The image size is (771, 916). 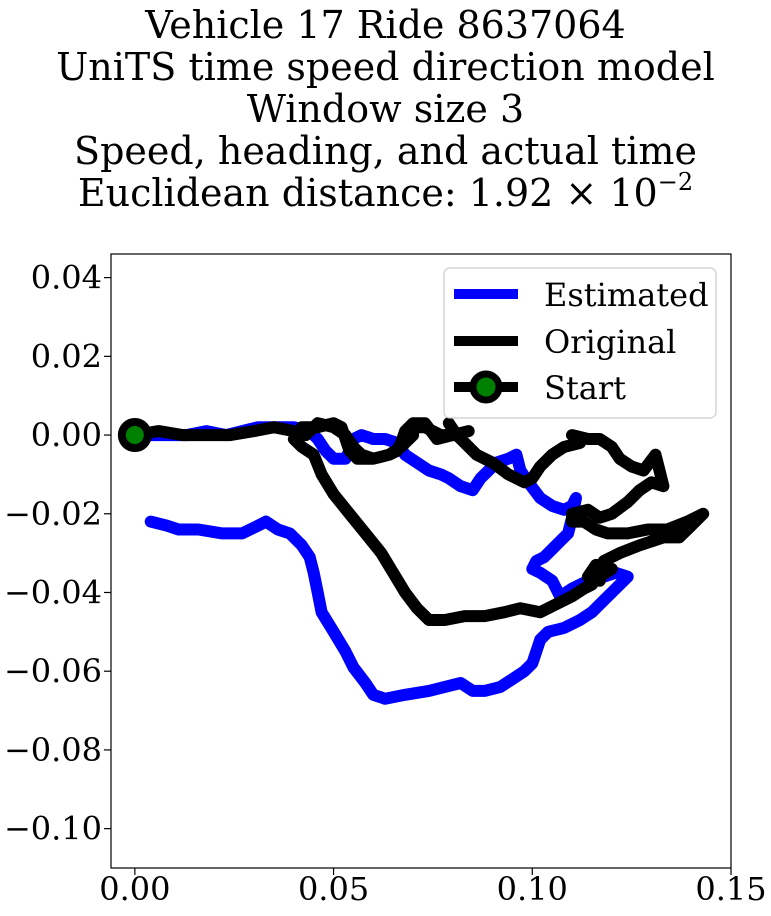 I want to click on distance-exponent: −2, so click(x=675, y=182).